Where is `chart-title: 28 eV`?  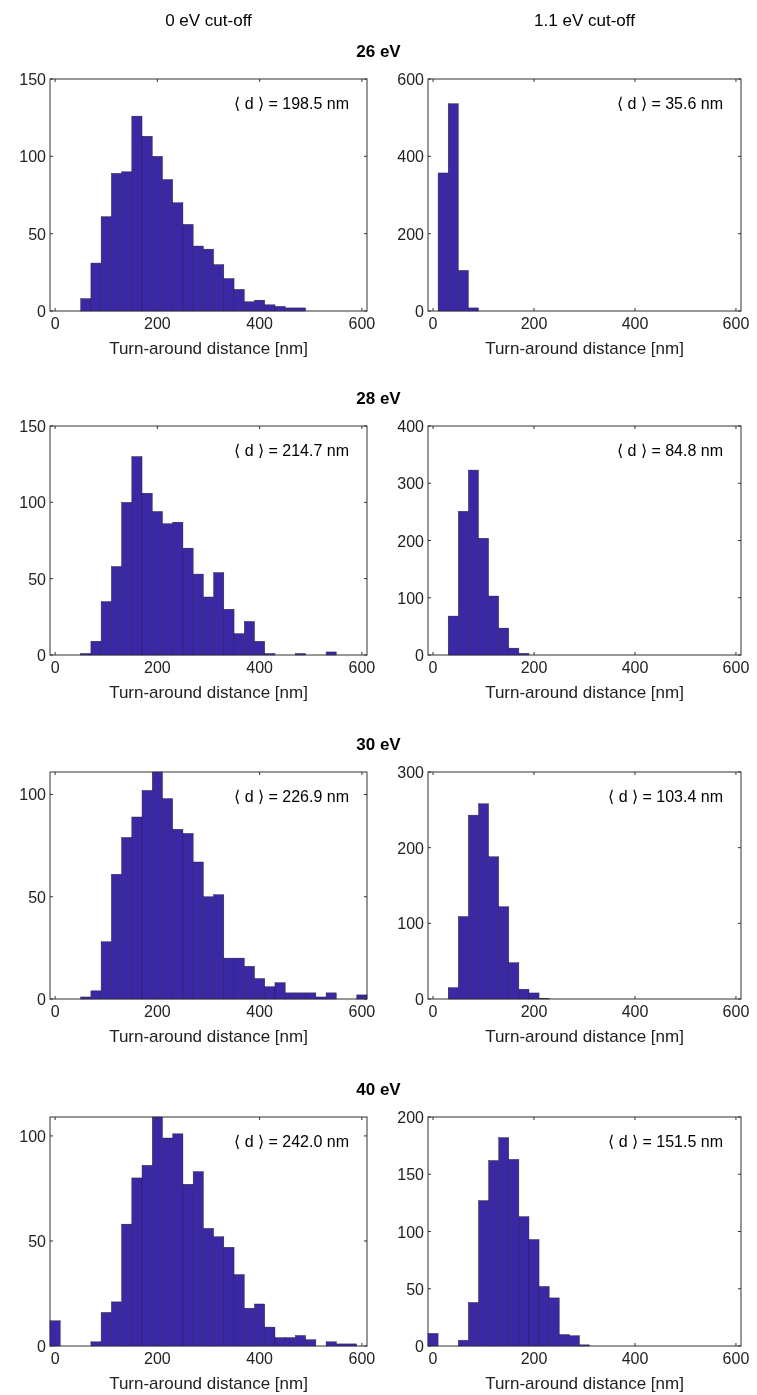
chart-title: 28 eV is located at coordinates (379, 398).